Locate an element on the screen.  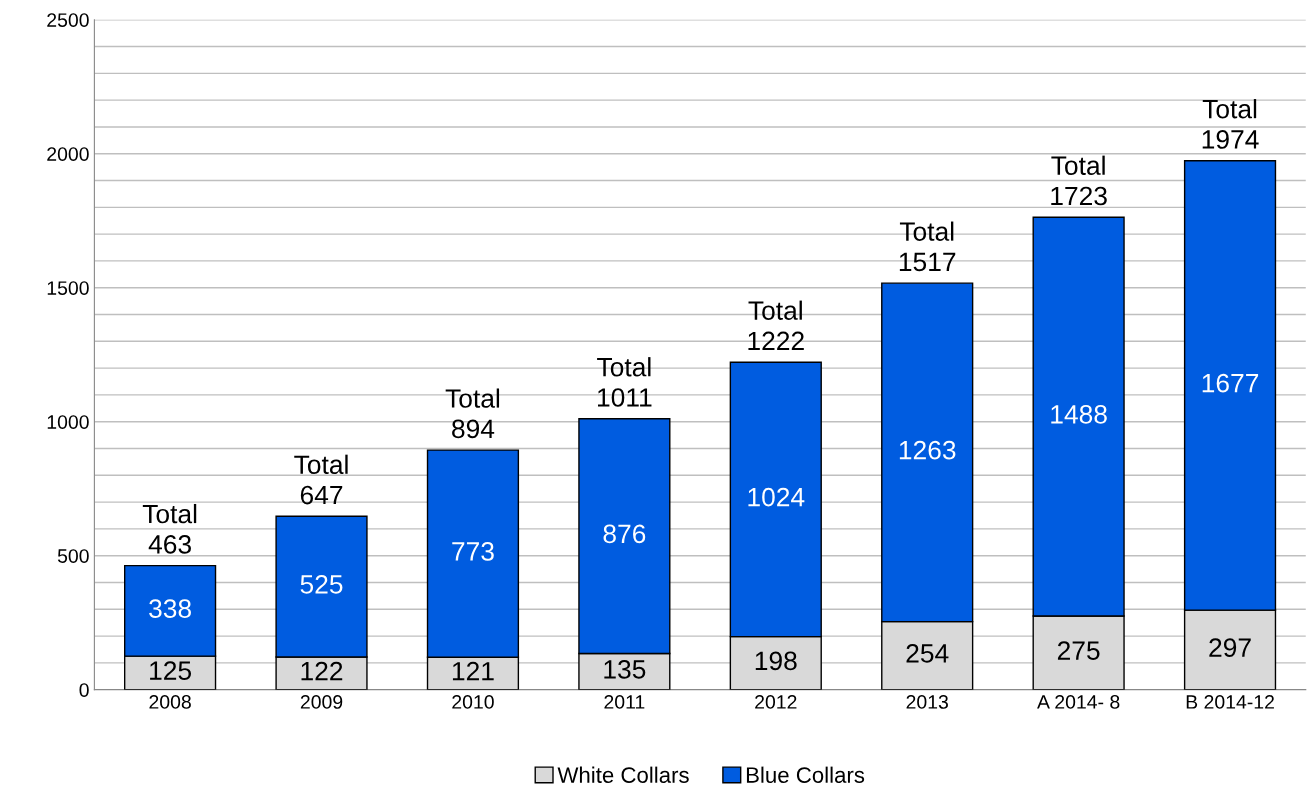
total-label: Total 1222 is located at coordinates (776, 325).